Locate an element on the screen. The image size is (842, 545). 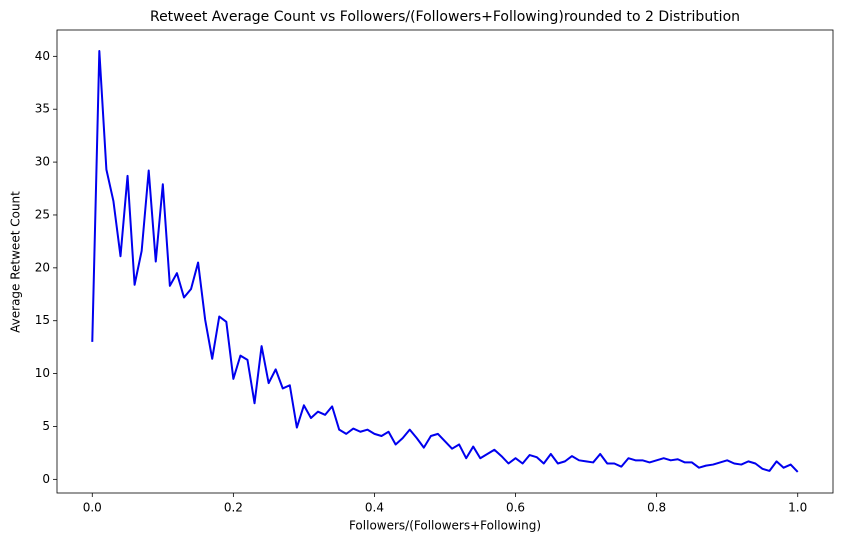
x-tick-label: 0.6 is located at coordinates (515, 508).